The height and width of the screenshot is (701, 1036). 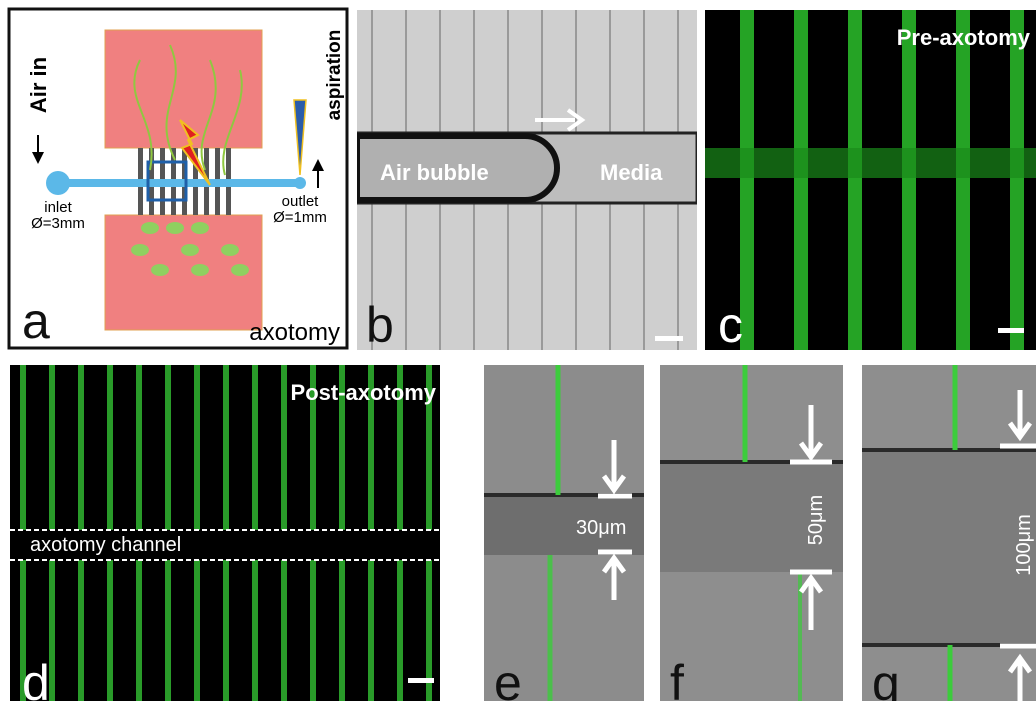 I want to click on panel-label: g, so click(x=886, y=678).